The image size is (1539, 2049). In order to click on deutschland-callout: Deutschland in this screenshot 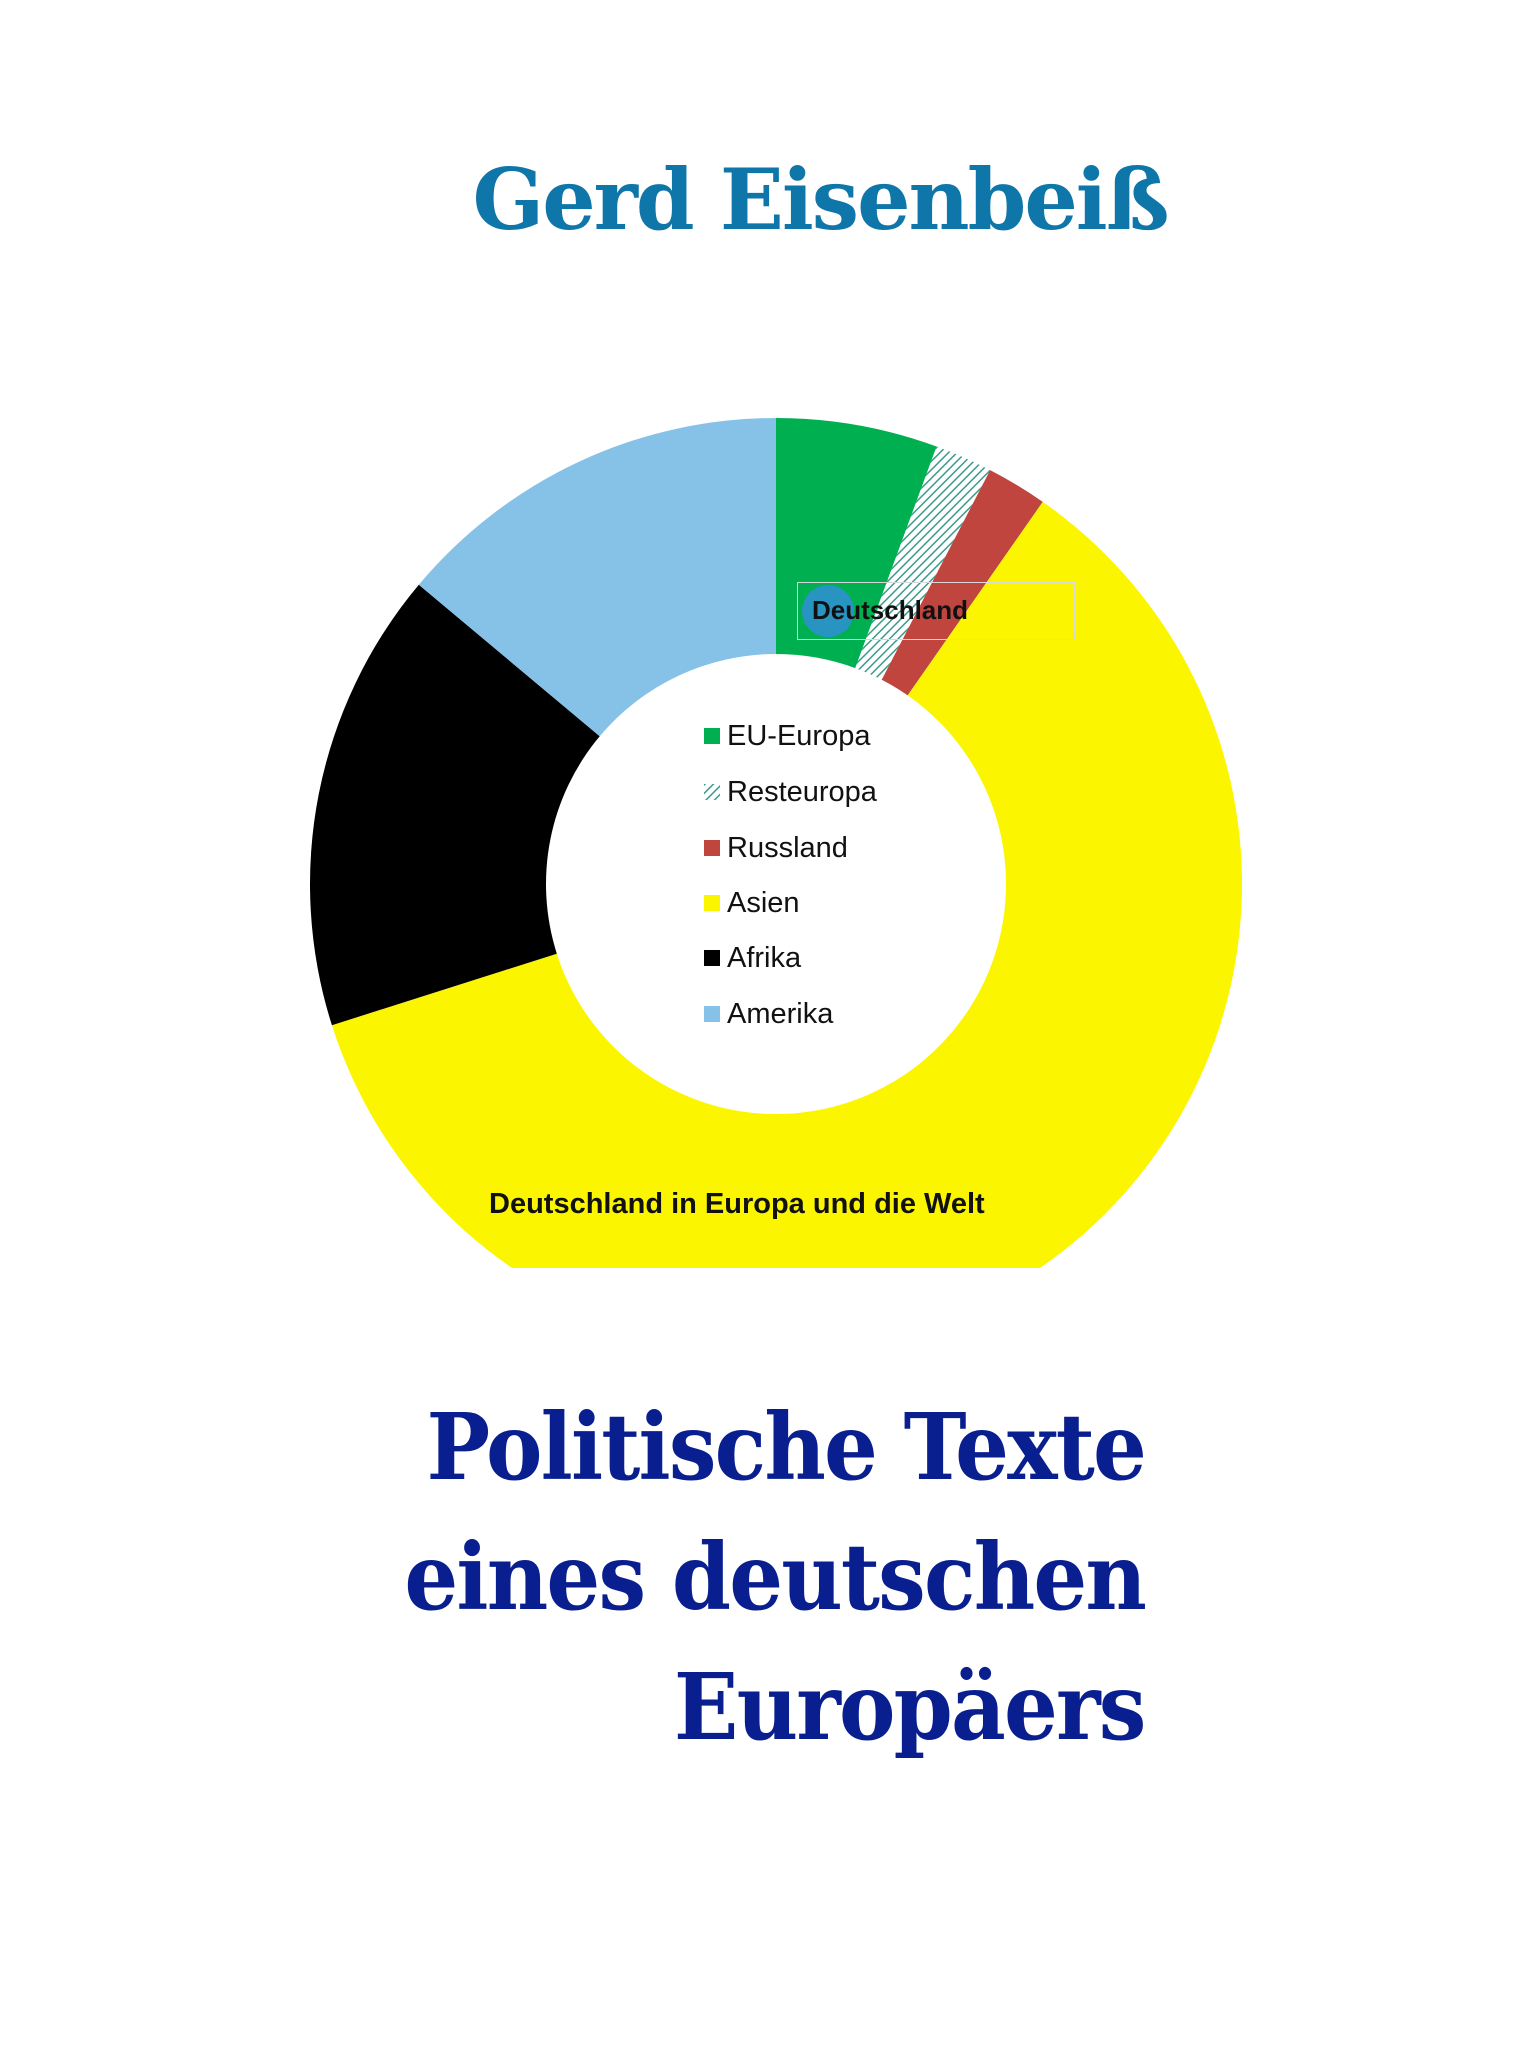, I will do `click(936, 611)`.